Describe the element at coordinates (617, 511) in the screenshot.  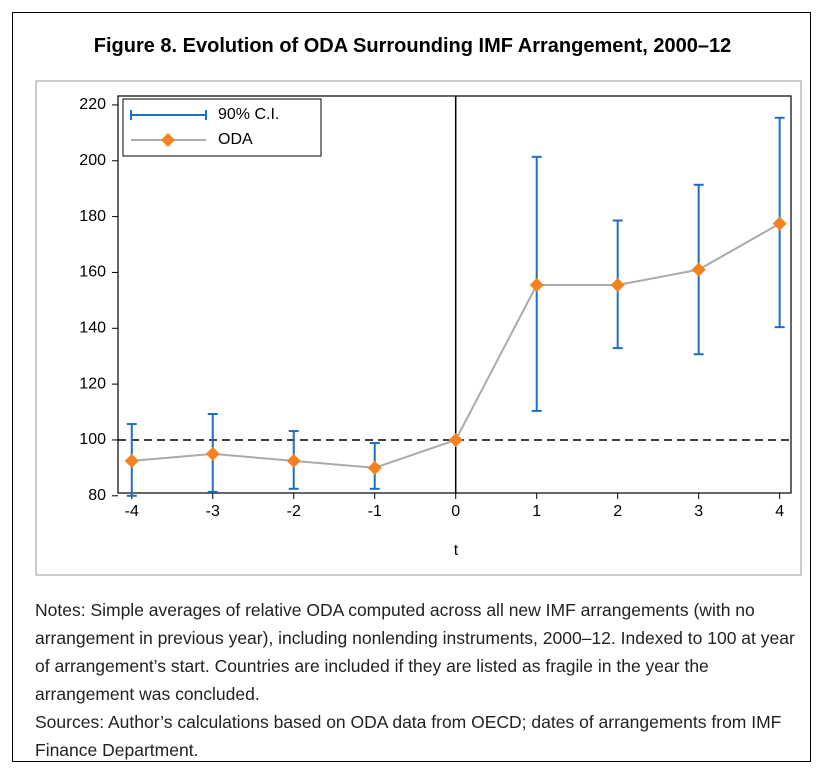
I see `x-tick-label: 2` at that location.